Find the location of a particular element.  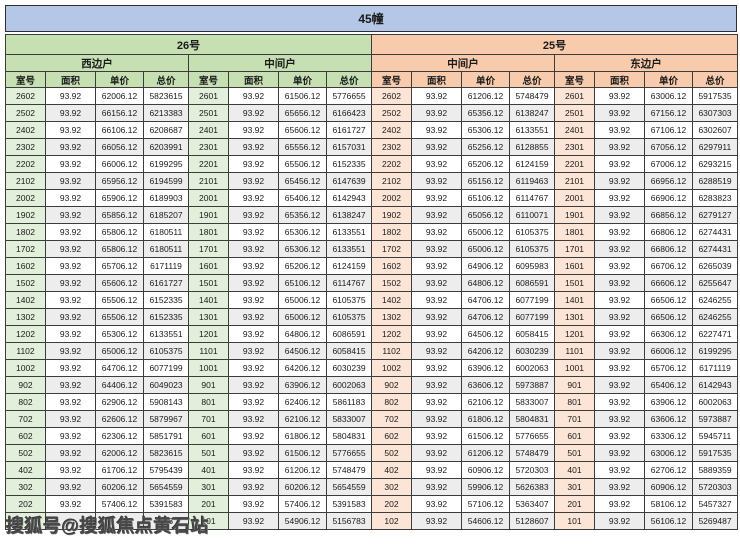

unit-price-cell: 63006.12 is located at coordinates (668, 453).